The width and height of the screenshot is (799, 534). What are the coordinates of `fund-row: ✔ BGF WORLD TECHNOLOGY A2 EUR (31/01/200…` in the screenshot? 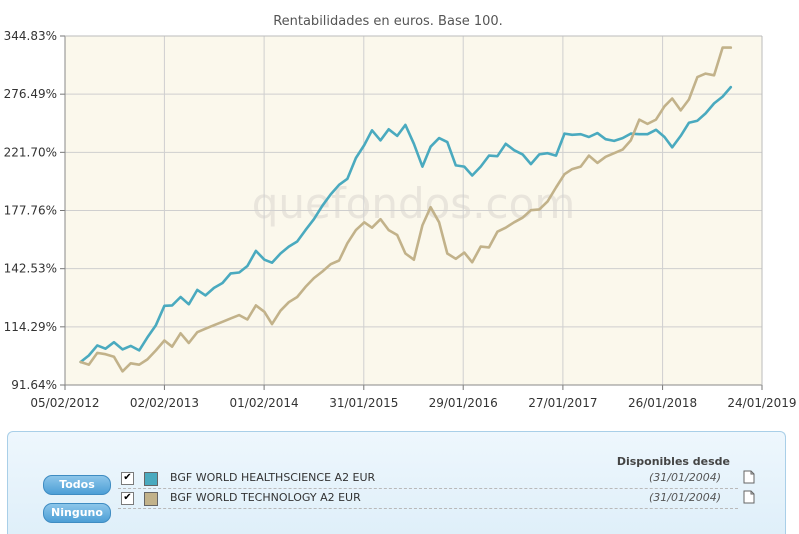 It's located at (428, 499).